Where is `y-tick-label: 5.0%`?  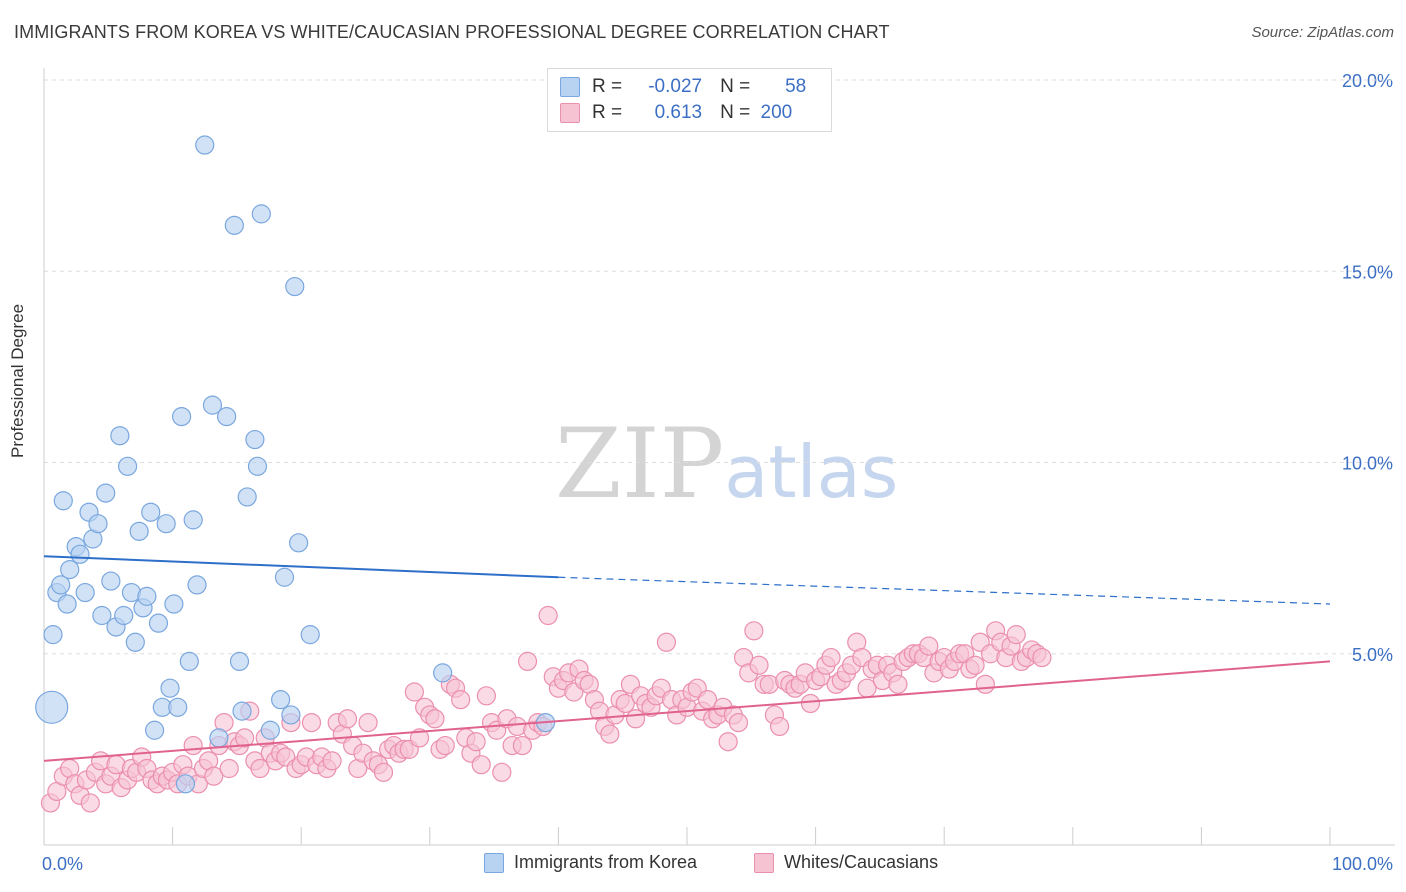 y-tick-label: 5.0% is located at coordinates (1372, 655).